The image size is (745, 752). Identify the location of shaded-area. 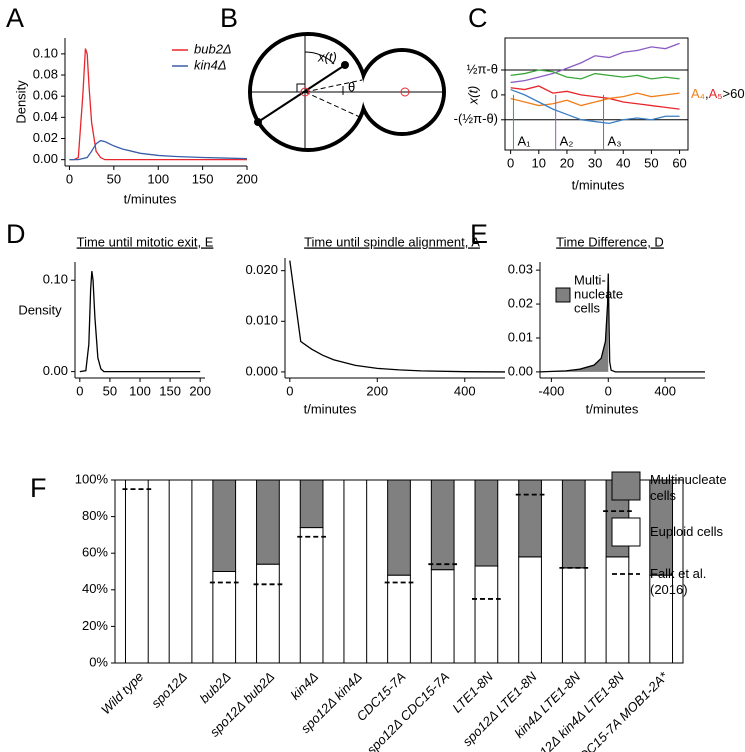
(574, 322).